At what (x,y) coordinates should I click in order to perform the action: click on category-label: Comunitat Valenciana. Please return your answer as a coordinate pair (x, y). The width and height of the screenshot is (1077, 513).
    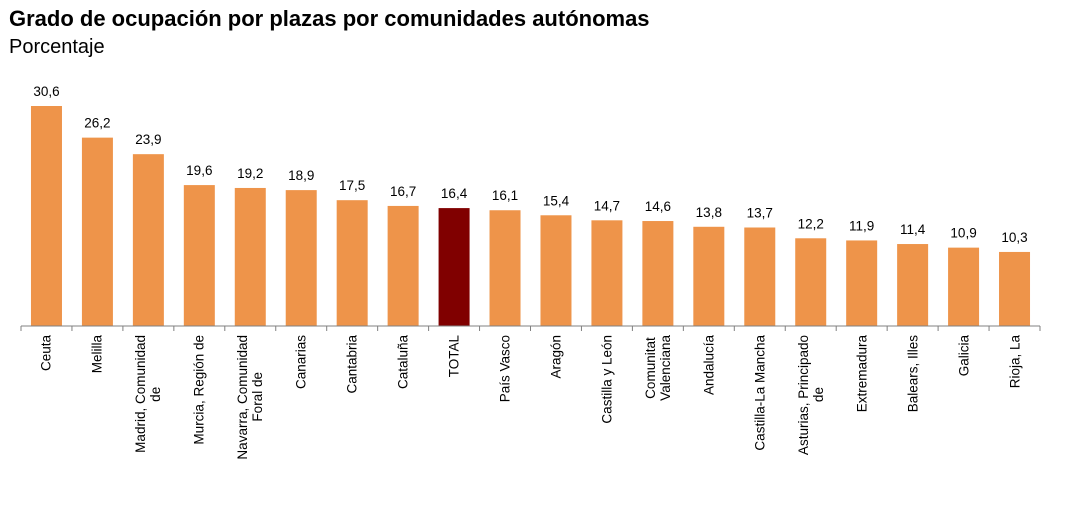
    Looking at the image, I should click on (657, 368).